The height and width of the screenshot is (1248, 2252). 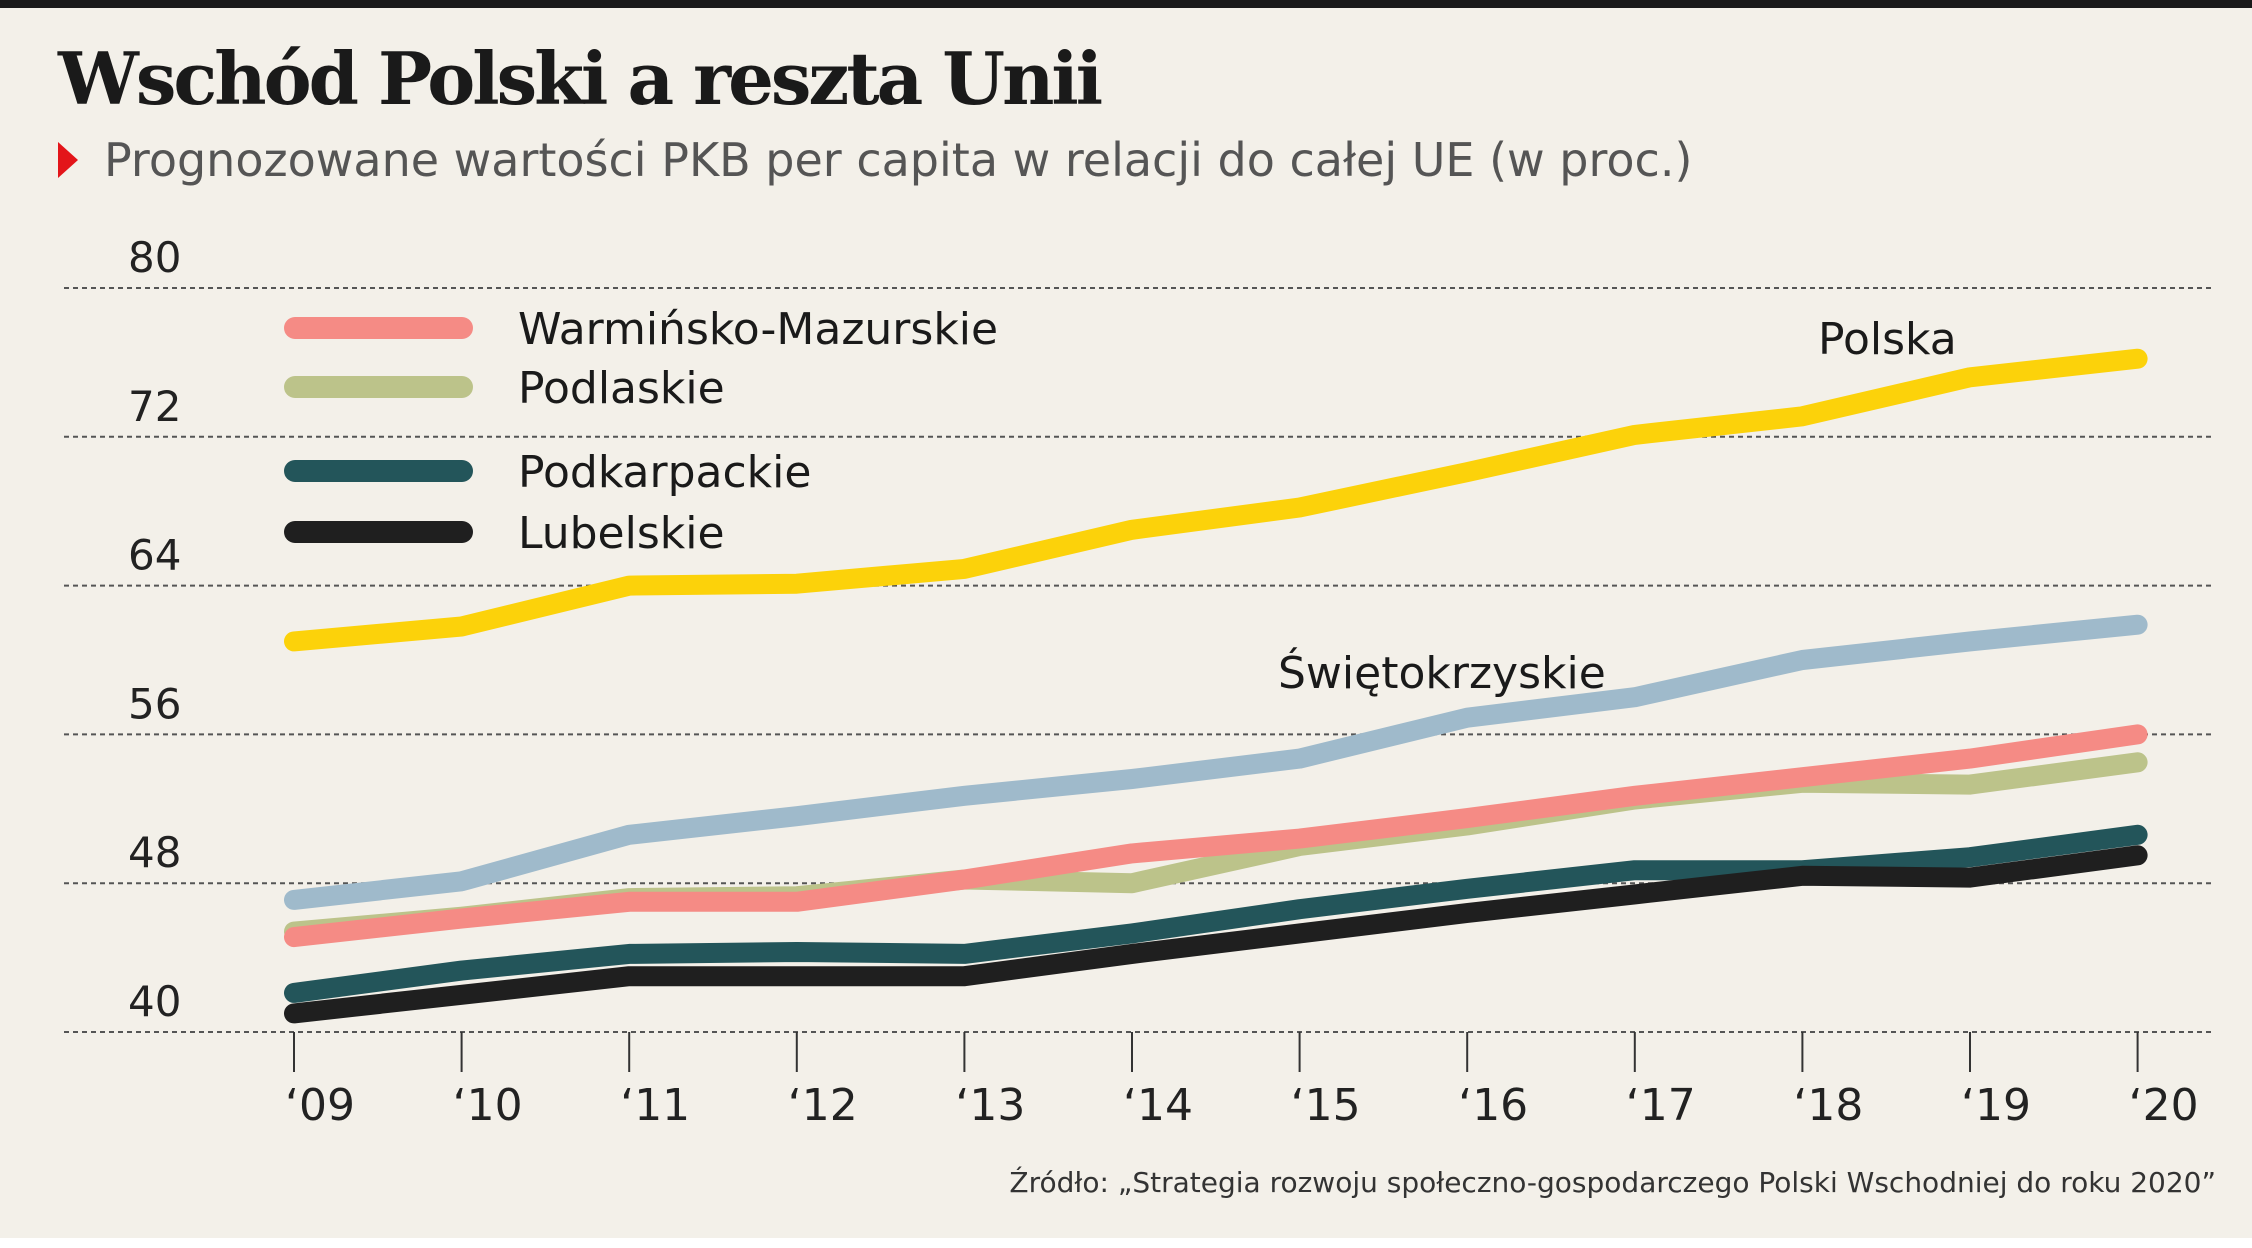 What do you see at coordinates (823, 1105) in the screenshot?
I see `x-tick-label: ‘12` at bounding box center [823, 1105].